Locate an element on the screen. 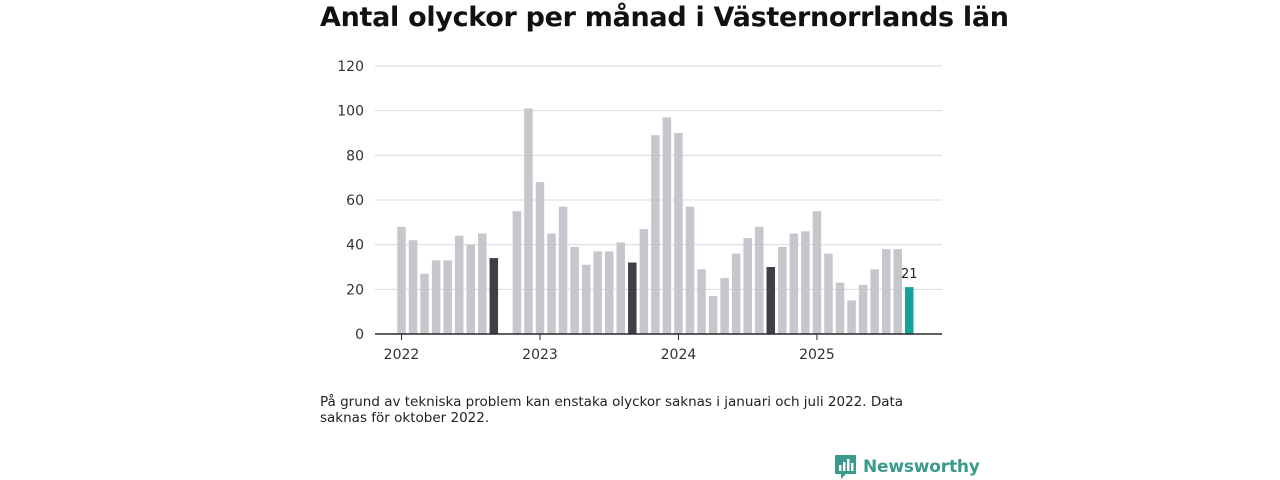 The width and height of the screenshot is (1280, 480). x-tick-label: 2023 is located at coordinates (540, 355).